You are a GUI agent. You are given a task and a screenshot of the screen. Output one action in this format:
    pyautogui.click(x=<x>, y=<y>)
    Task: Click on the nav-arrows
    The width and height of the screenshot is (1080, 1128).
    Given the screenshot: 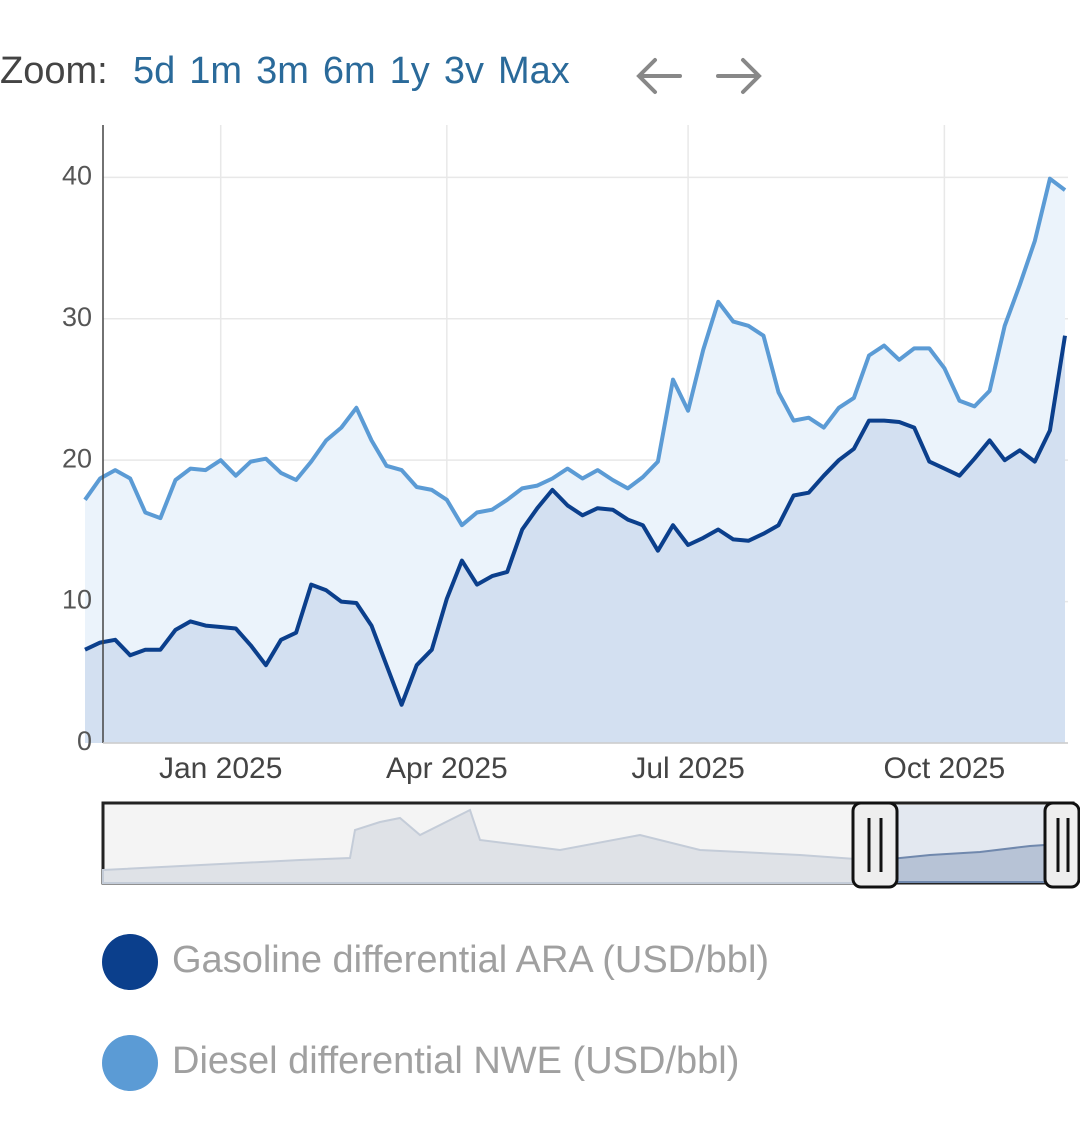 What is the action you would take?
    pyautogui.click(x=699, y=76)
    